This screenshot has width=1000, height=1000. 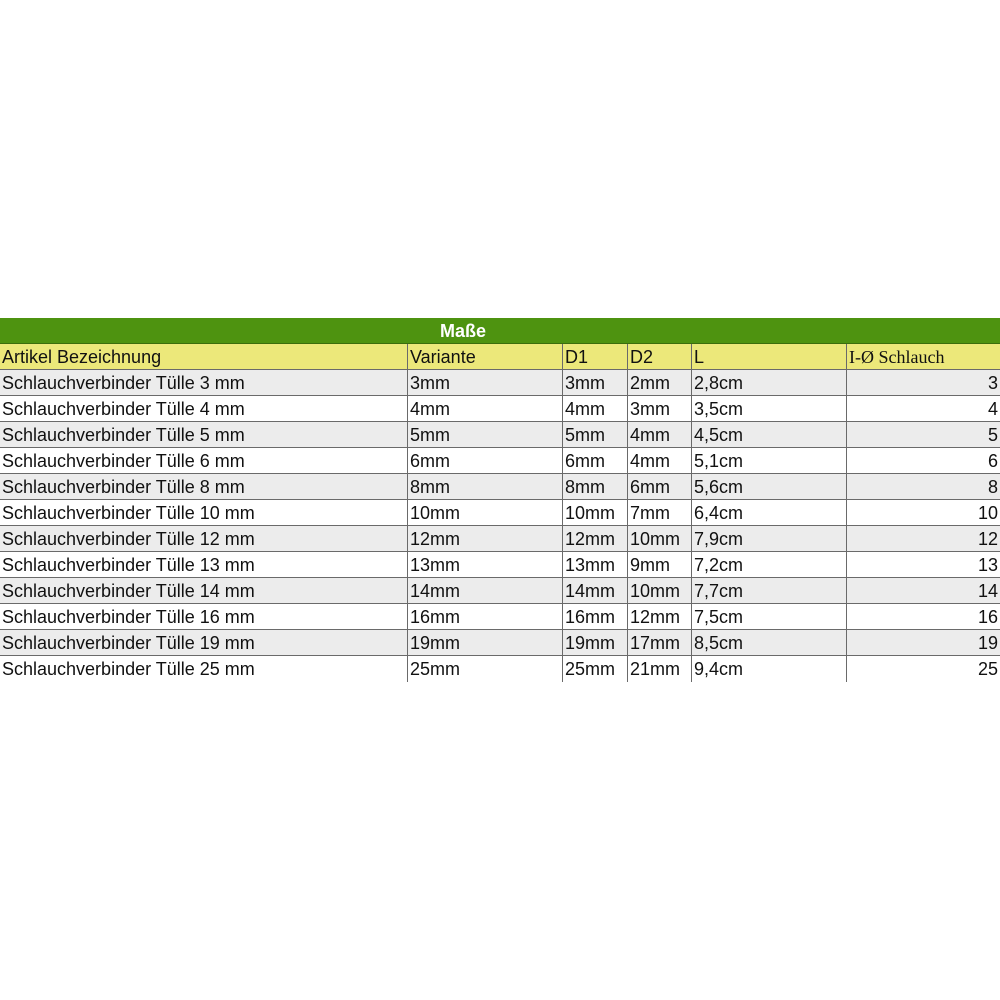 What do you see at coordinates (768, 382) in the screenshot?
I see `cell-length: 2,8cm` at bounding box center [768, 382].